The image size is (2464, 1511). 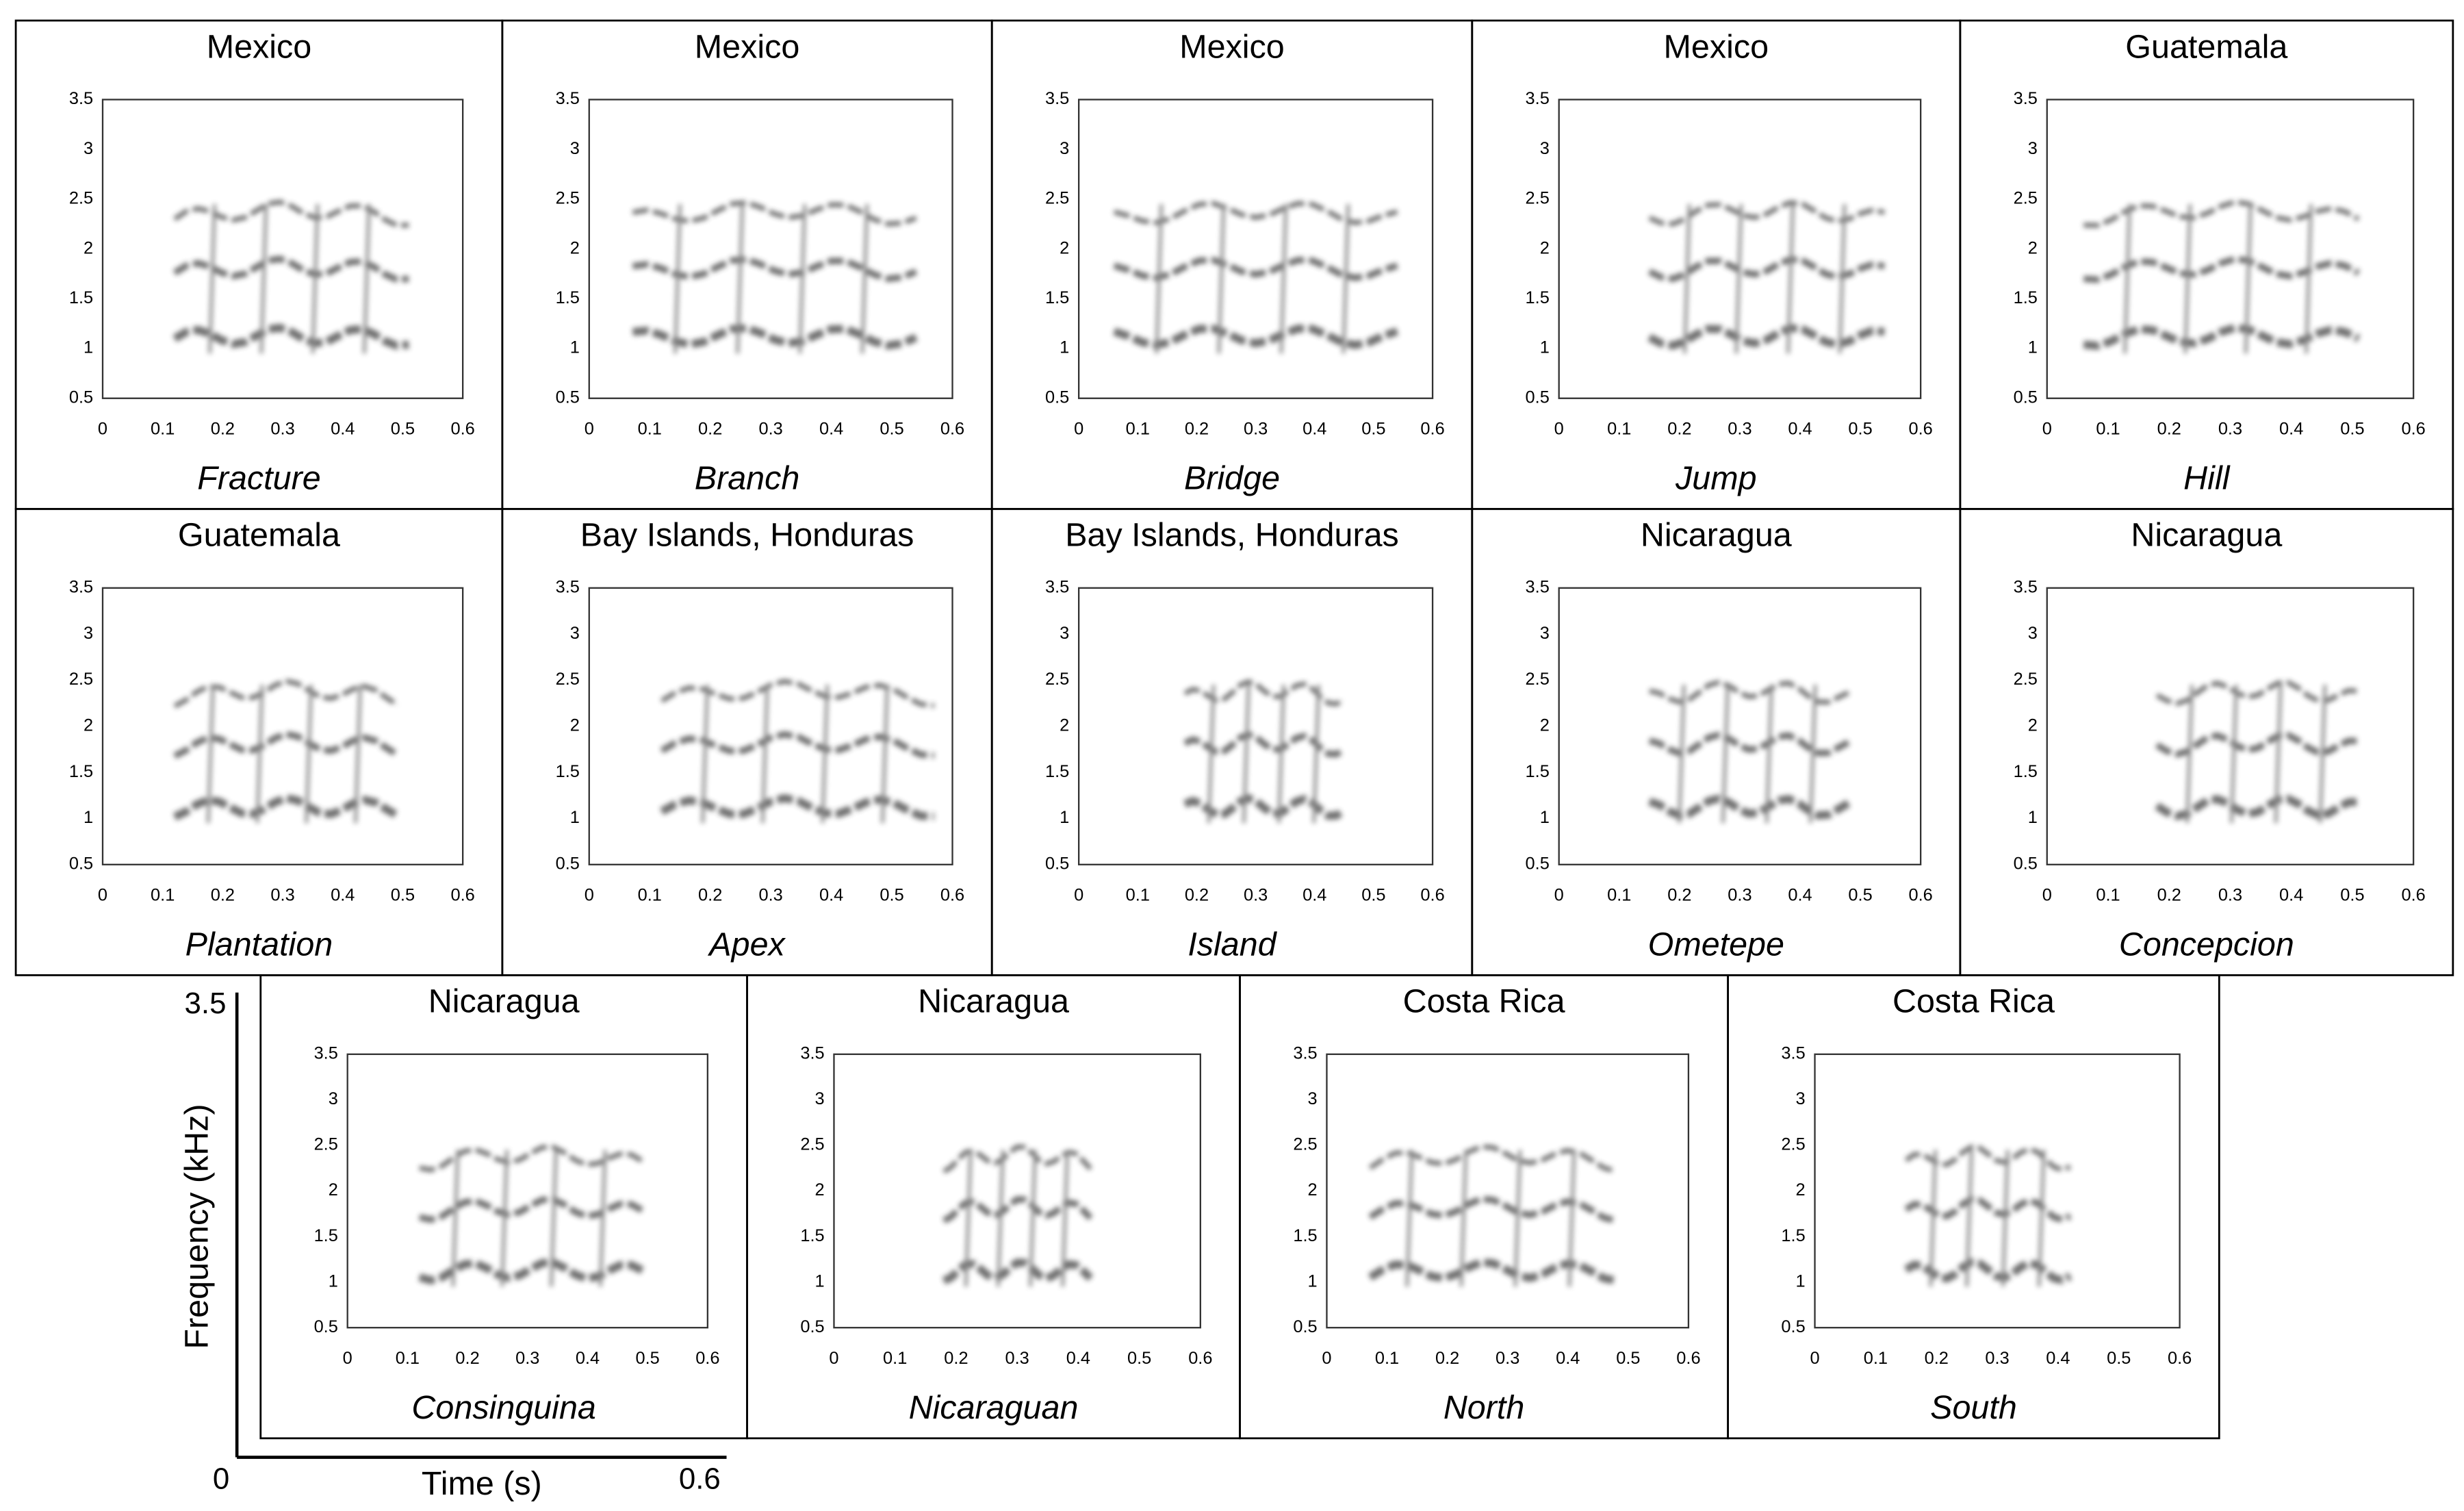 I want to click on panel-region: Nicaragua, so click(x=993, y=1001).